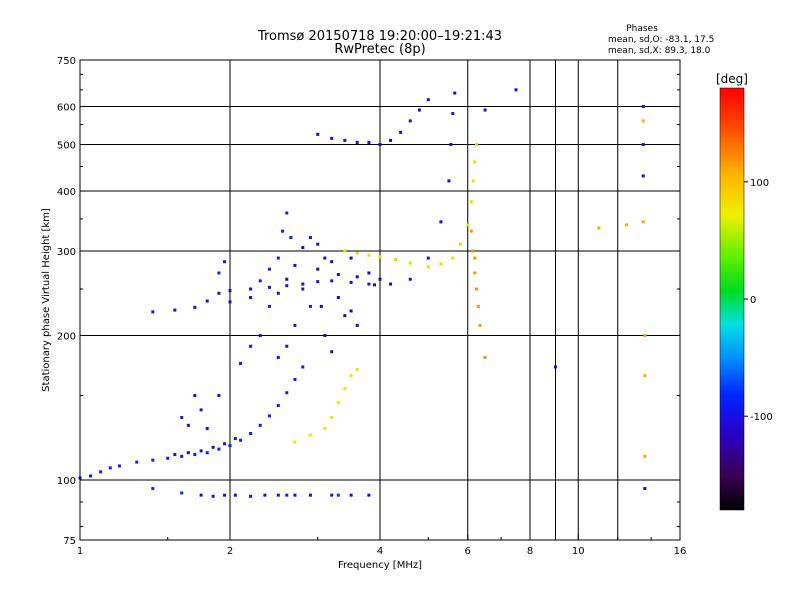 The image size is (800, 600). Describe the element at coordinates (732, 79) in the screenshot. I see `colorbar-label: [deg]` at that location.